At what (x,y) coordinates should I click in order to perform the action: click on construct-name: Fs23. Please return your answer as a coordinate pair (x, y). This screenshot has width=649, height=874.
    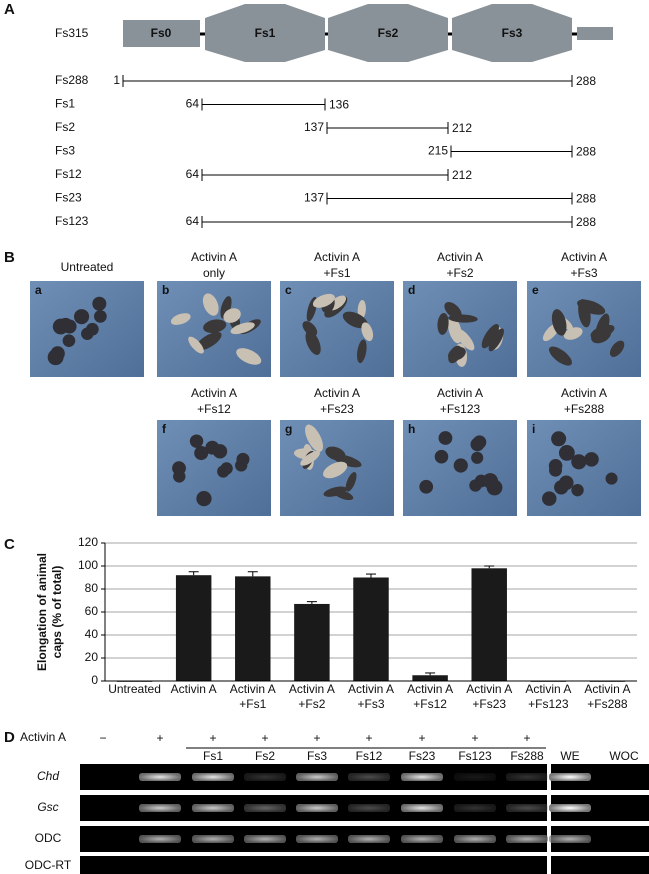
    Looking at the image, I should click on (68, 198).